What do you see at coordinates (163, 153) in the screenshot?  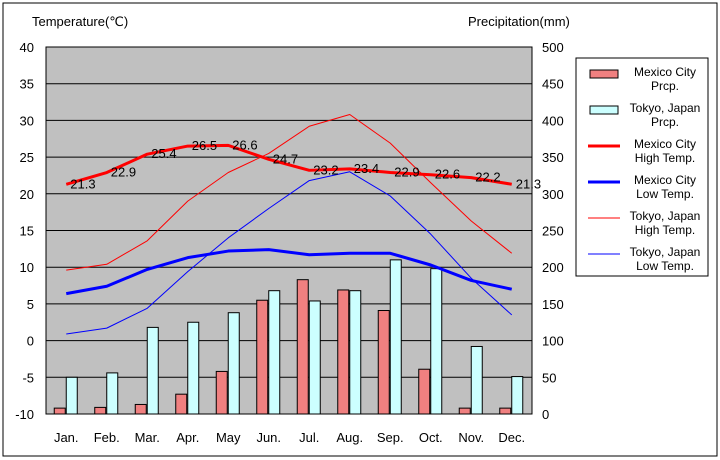 I see `data-label: 25.4` at bounding box center [163, 153].